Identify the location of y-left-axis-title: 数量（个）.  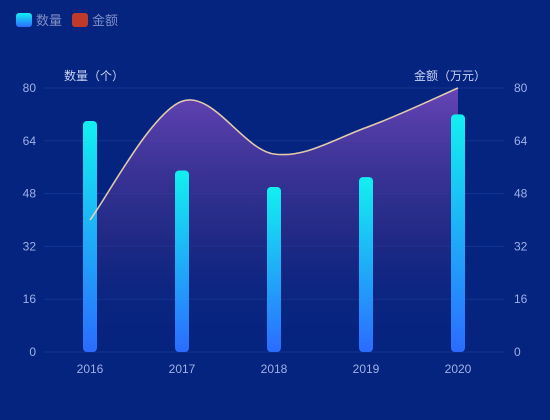
(94, 75).